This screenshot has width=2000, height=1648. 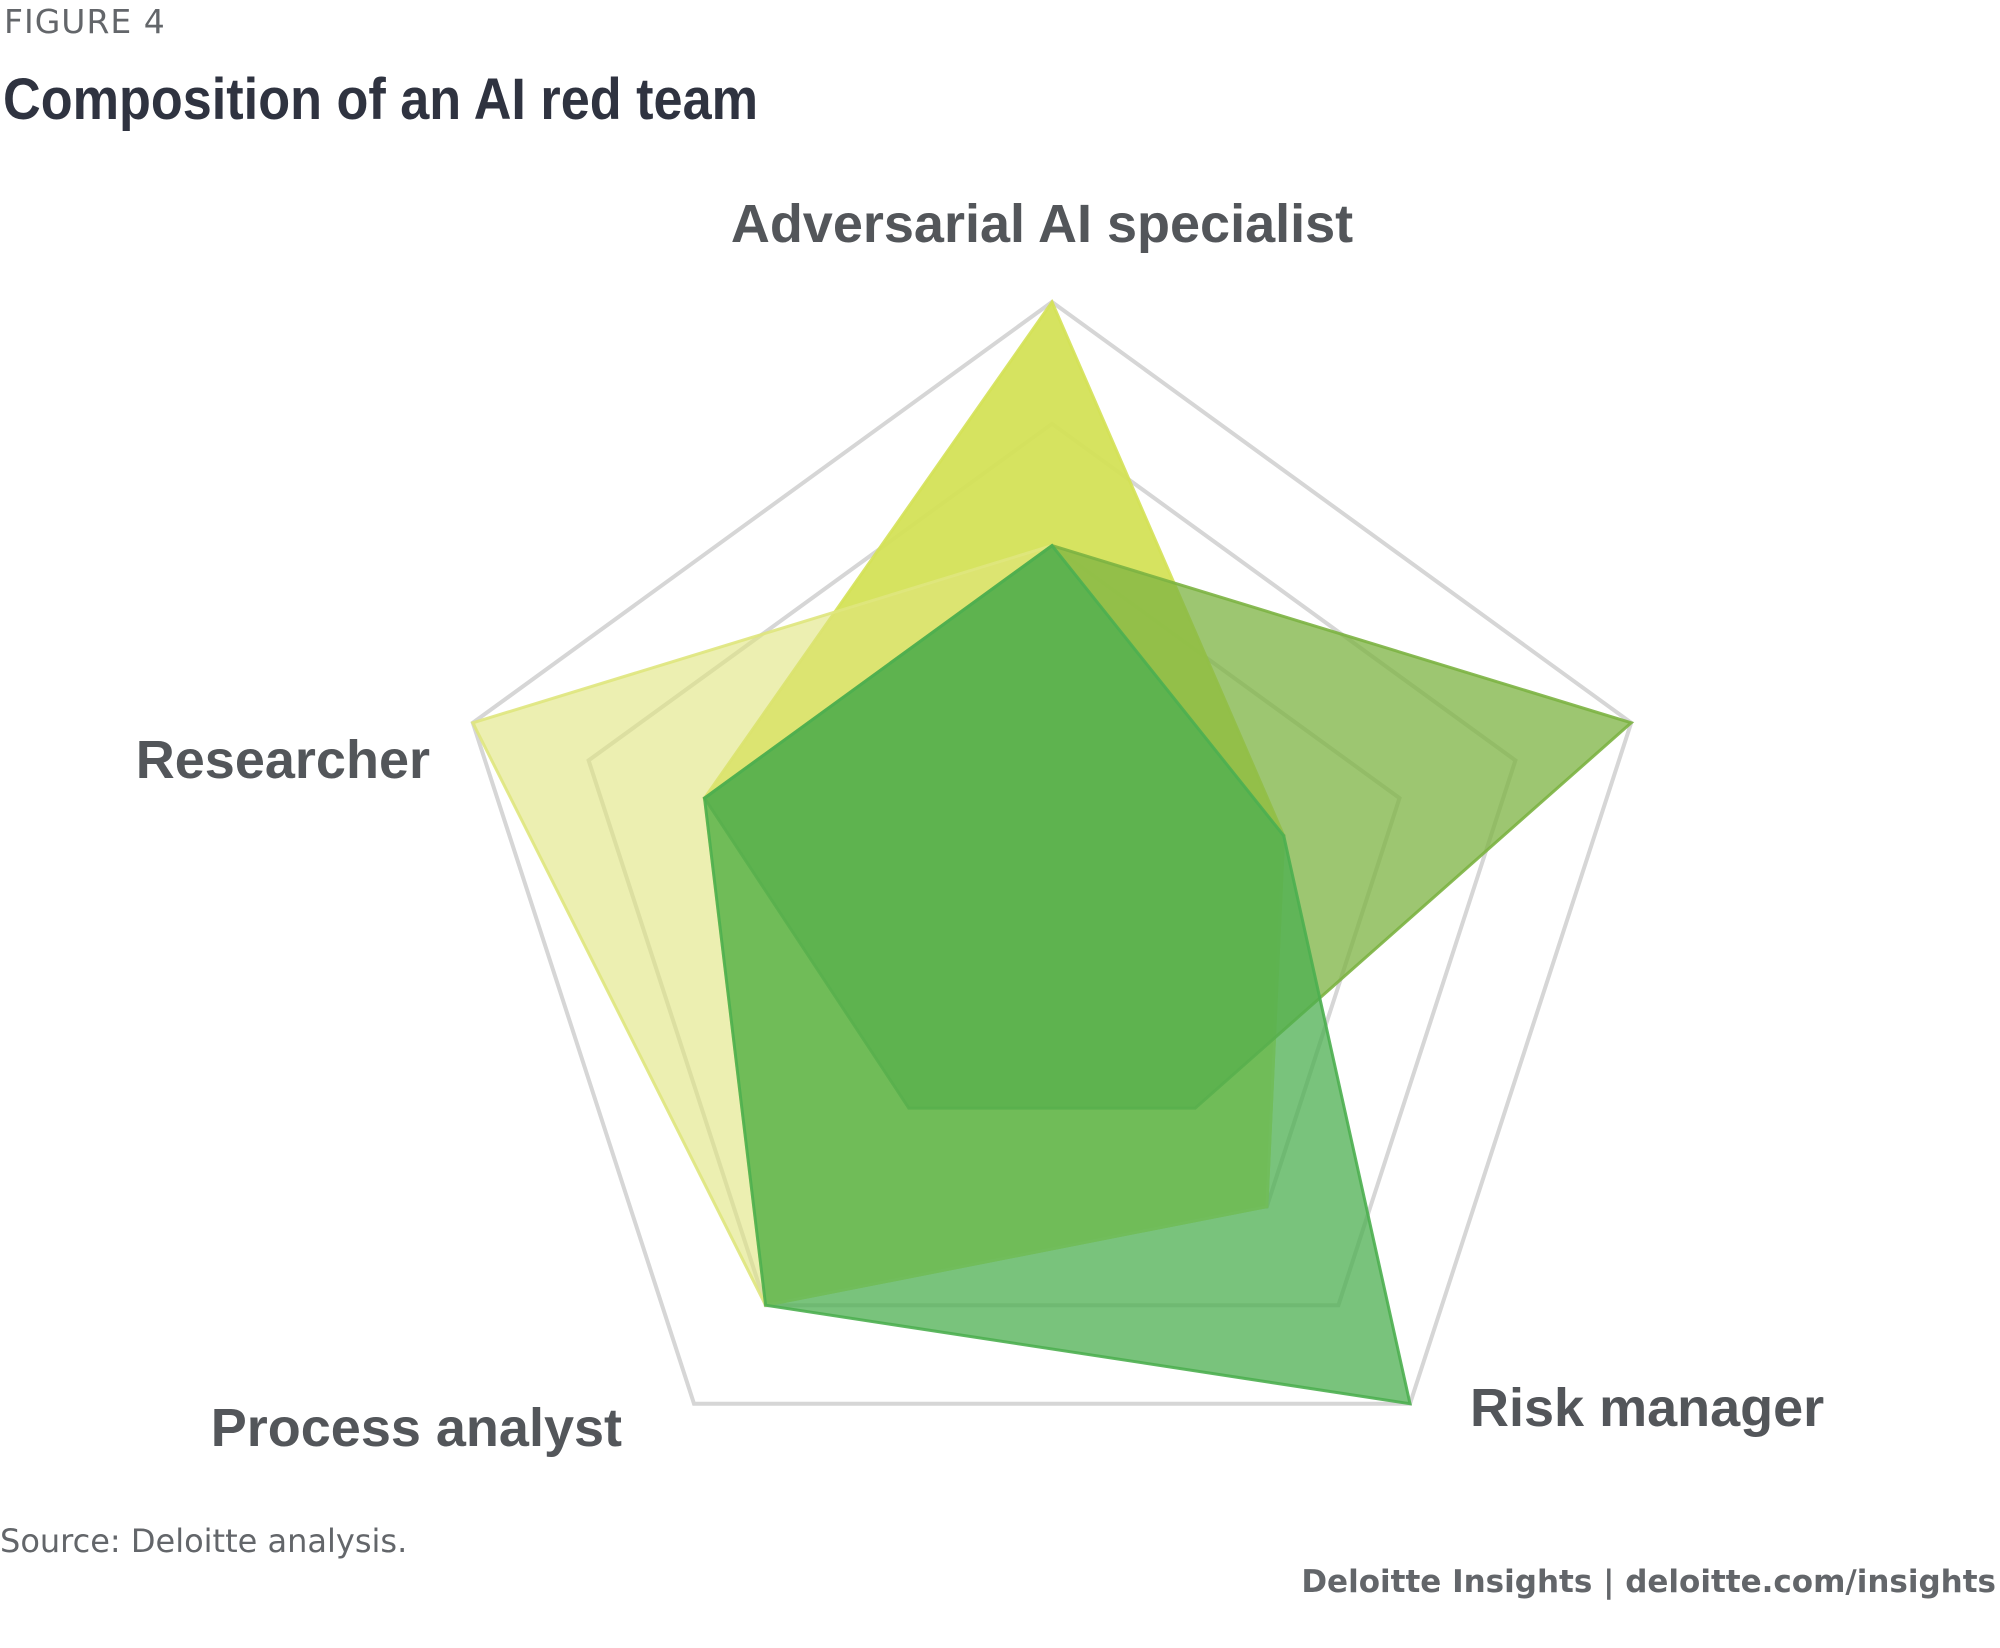 What do you see at coordinates (1042, 224) in the screenshot?
I see `axis-label-adversarial-ai-specialist: Adversarial AI specialist` at bounding box center [1042, 224].